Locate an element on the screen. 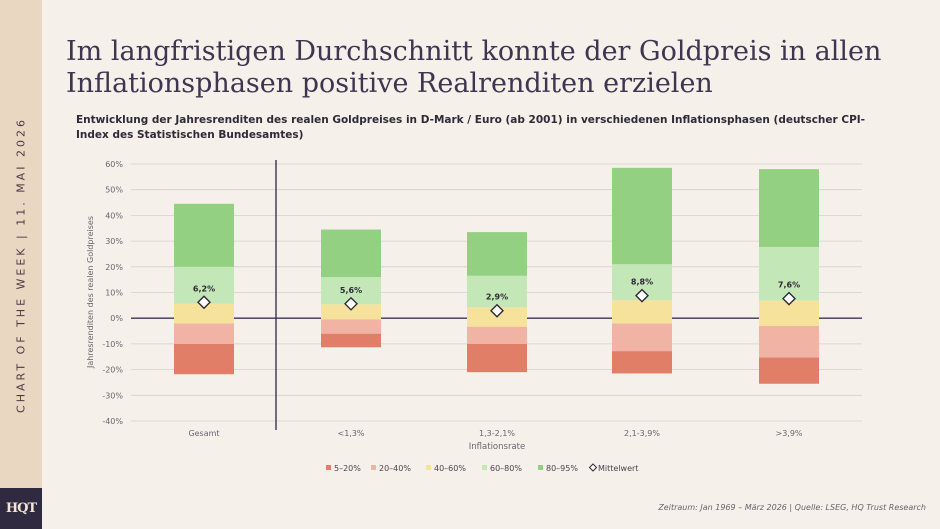 The width and height of the screenshot is (940, 529). x-tick-label: Gesamt is located at coordinates (203, 433).